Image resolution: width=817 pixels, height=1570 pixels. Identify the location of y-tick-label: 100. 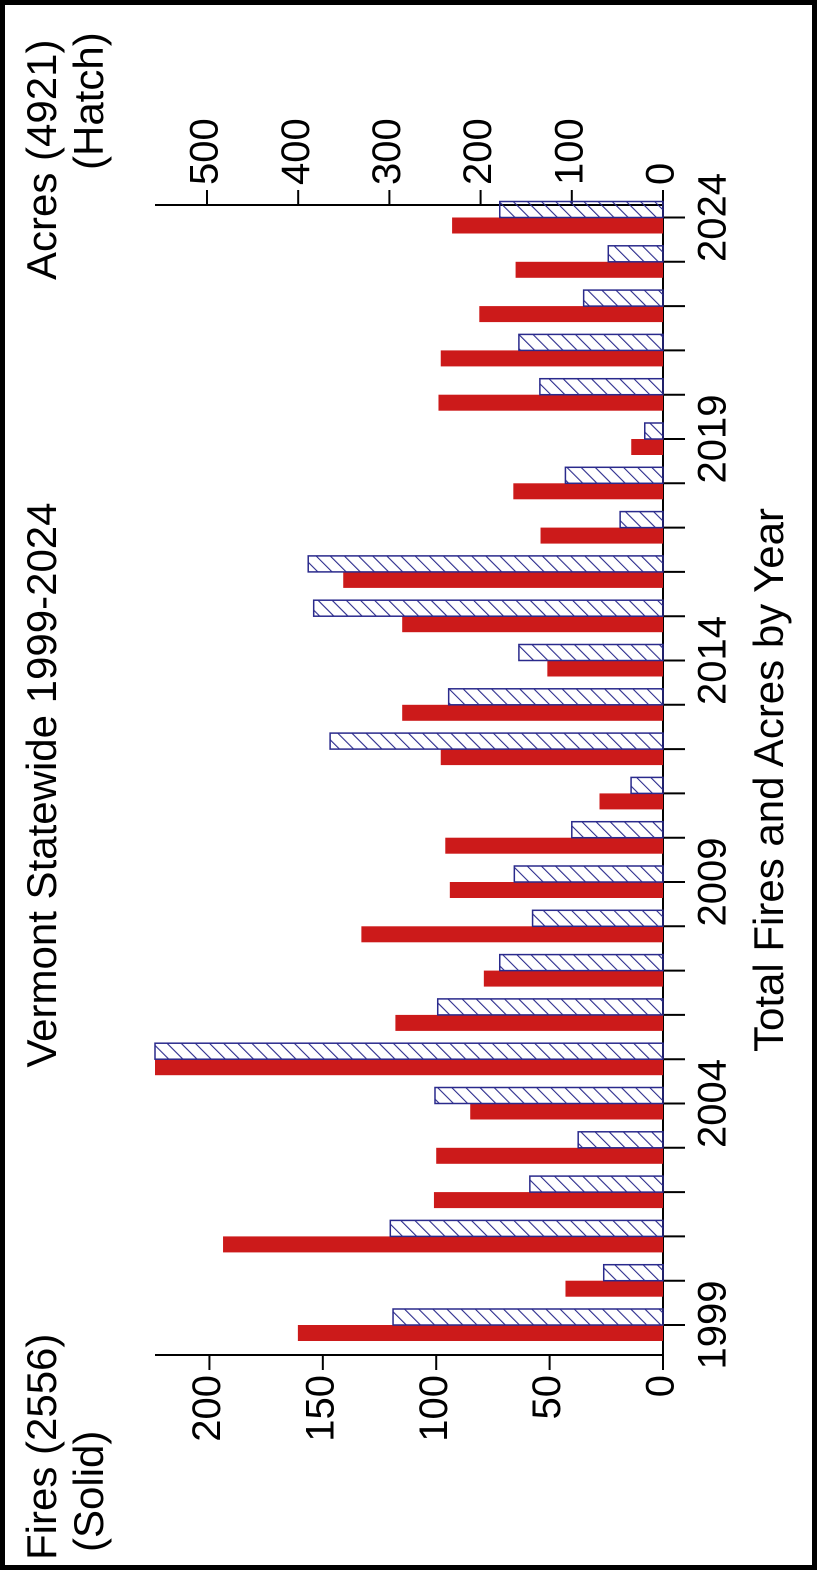
(434, 1408).